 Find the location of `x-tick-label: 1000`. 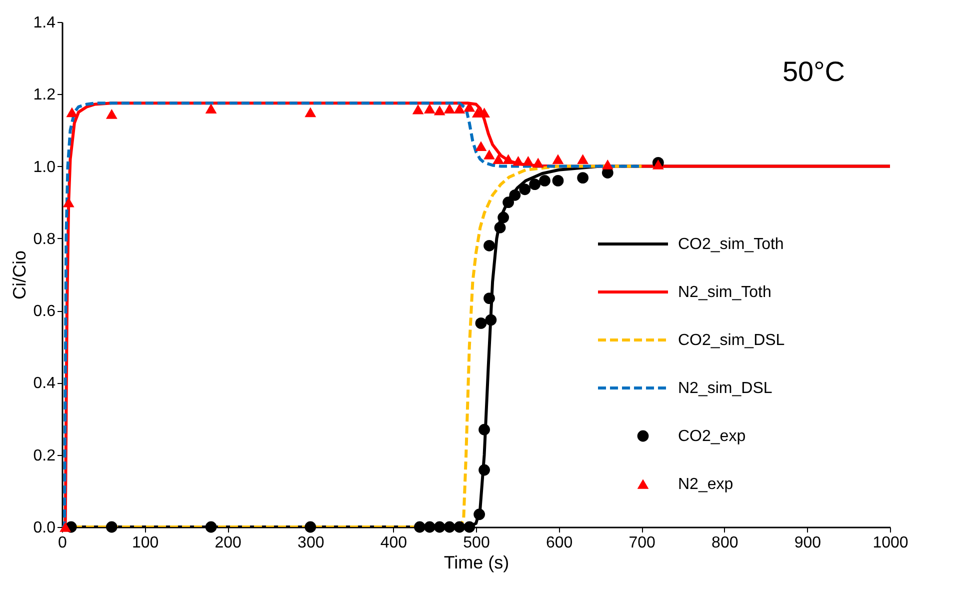

x-tick-label: 1000 is located at coordinates (890, 543).